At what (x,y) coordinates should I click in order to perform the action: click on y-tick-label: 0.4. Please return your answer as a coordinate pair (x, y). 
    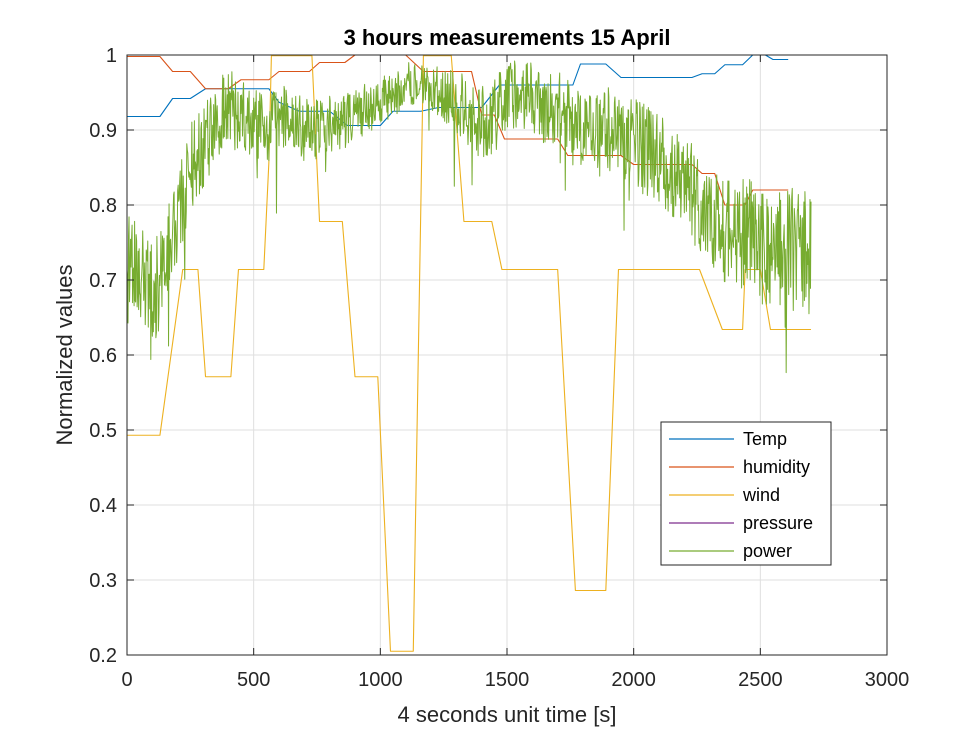
    Looking at the image, I should click on (103, 506).